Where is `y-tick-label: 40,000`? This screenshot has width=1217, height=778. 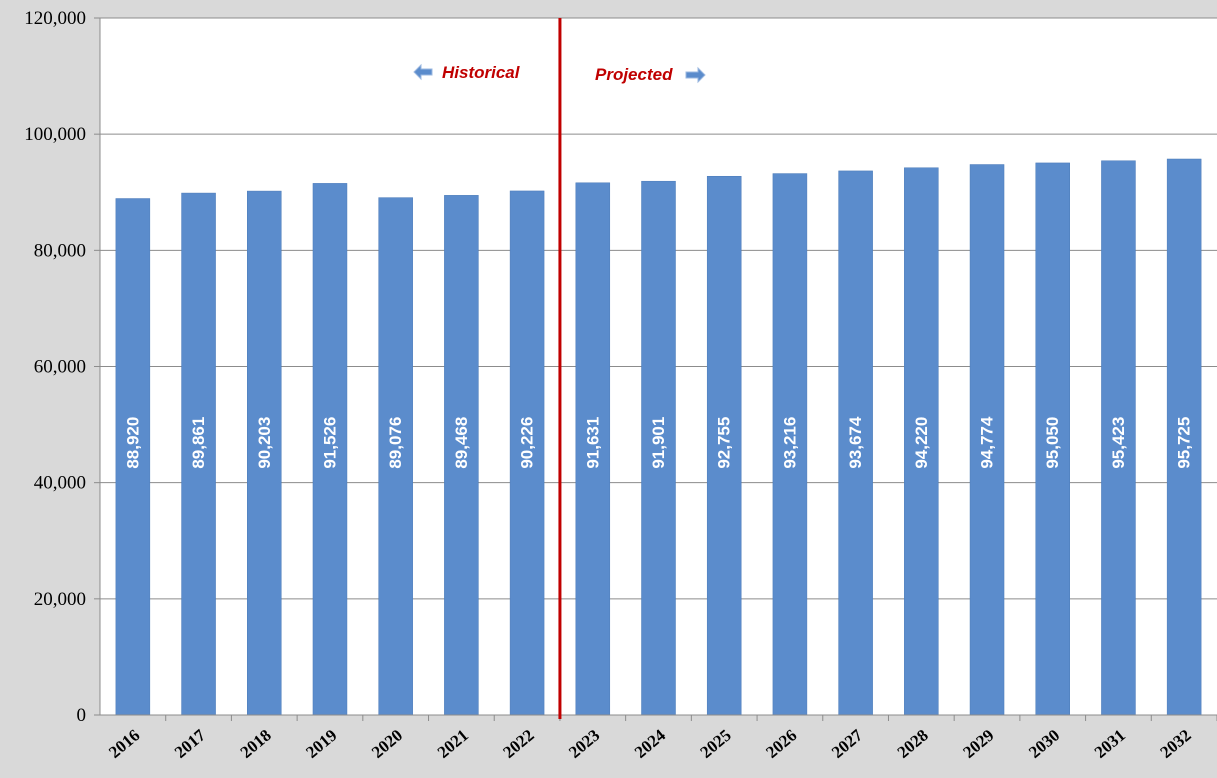
y-tick-label: 40,000 is located at coordinates (60, 483).